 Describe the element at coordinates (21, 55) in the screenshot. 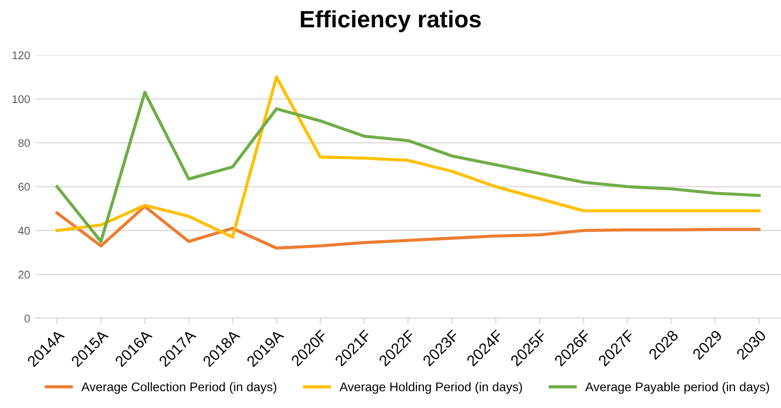

I see `y-tick-label: 120` at that location.